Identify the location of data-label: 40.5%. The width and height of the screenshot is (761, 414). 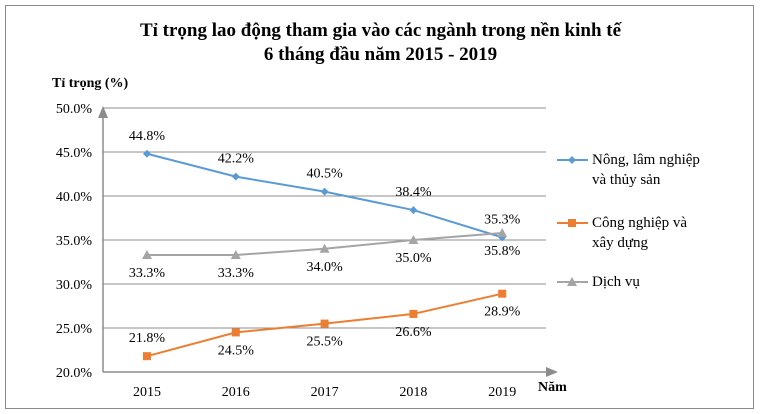
(325, 174).